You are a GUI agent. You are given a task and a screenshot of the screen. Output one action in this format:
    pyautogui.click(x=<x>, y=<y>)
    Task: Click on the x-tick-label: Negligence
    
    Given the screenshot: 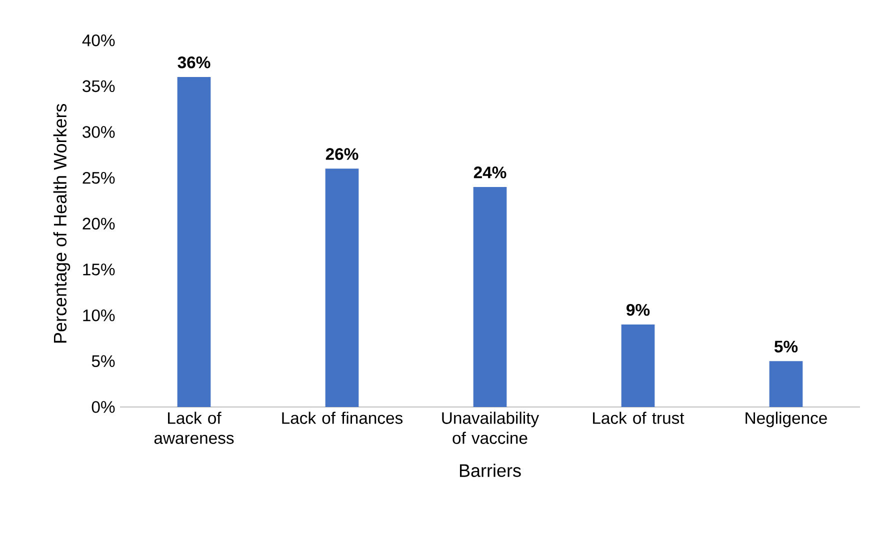 What is the action you would take?
    pyautogui.click(x=786, y=420)
    